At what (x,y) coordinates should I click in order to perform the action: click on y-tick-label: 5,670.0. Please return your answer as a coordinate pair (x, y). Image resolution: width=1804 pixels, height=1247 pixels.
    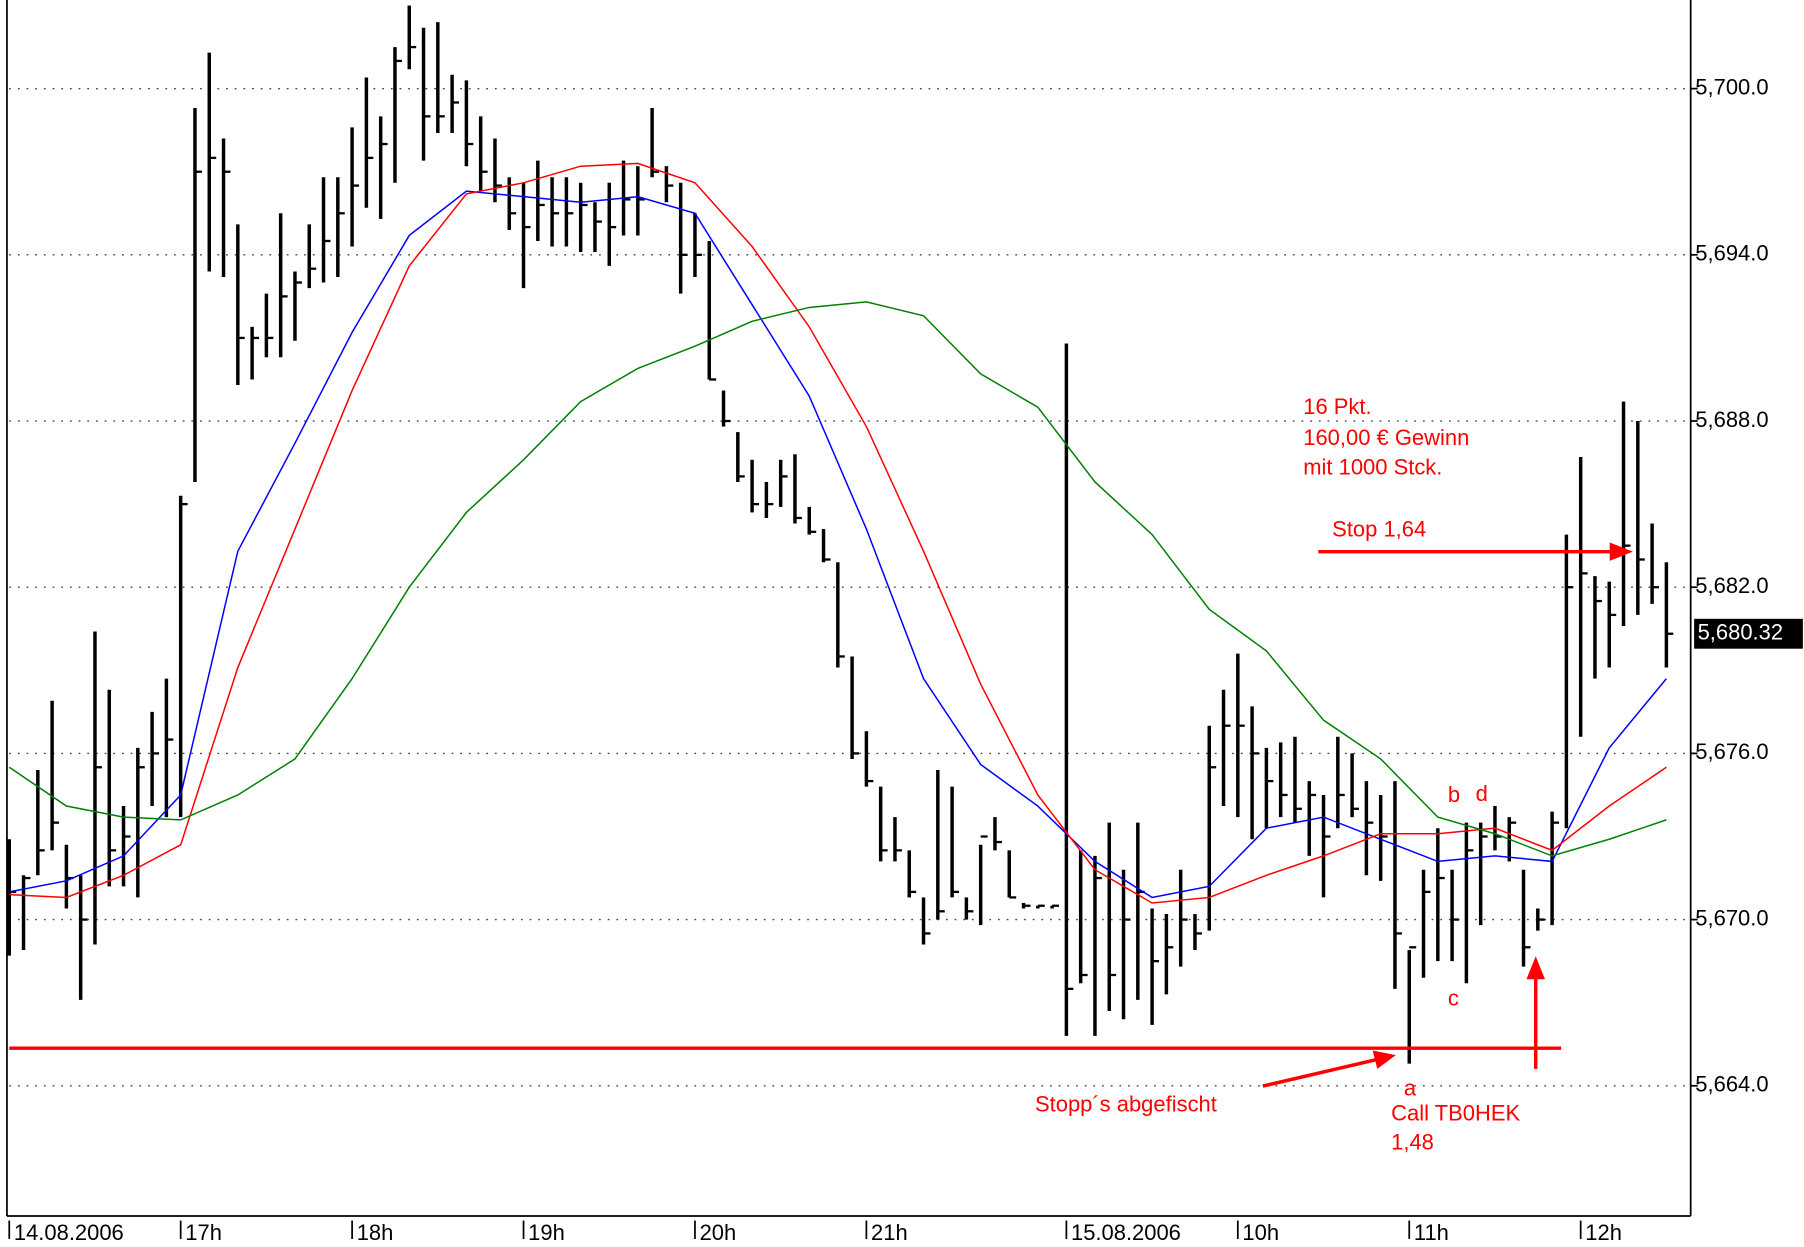
    Looking at the image, I should click on (1731, 917).